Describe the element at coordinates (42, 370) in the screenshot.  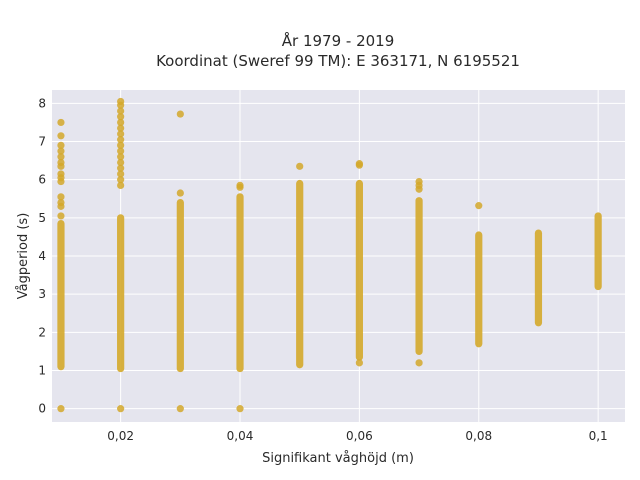
I see `y-tick-label: 1` at that location.